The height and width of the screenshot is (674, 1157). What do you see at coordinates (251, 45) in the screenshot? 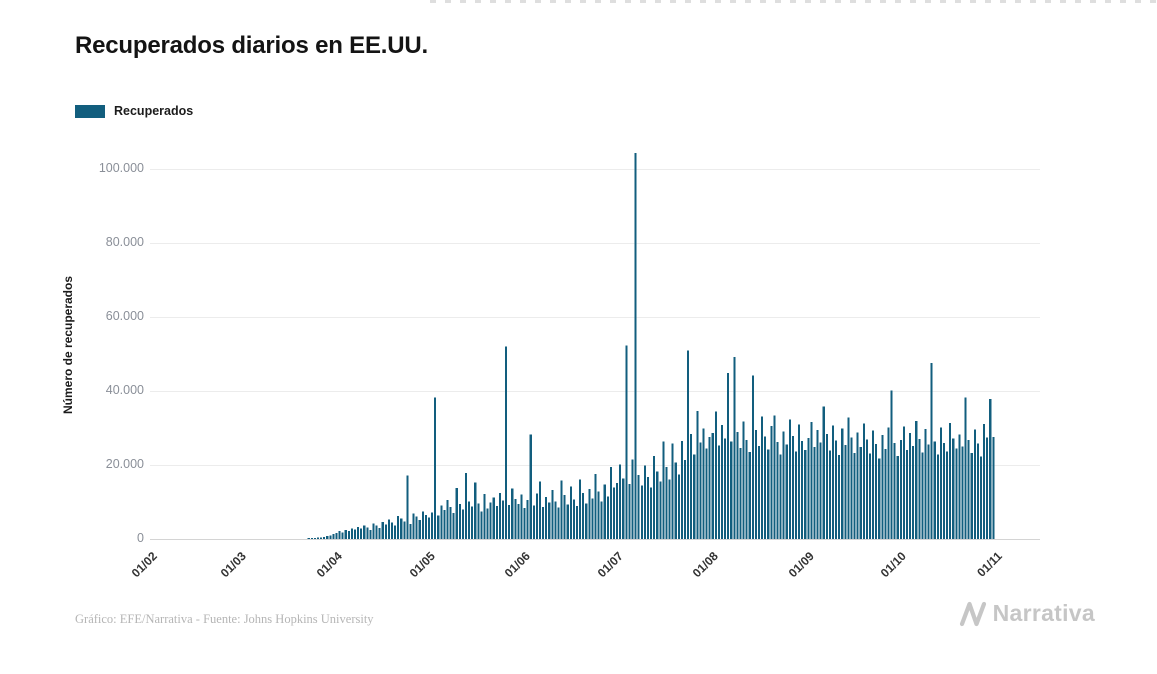
I see `chart-title: Recuperados diarios en EE.UU.` at bounding box center [251, 45].